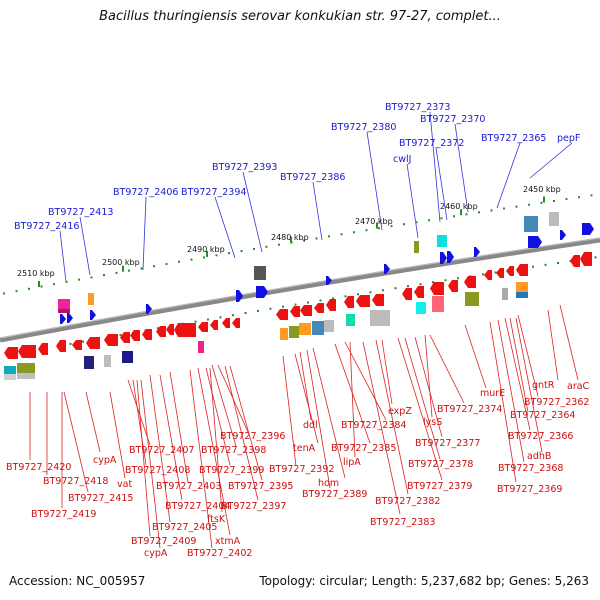 Image resolution: width=600 pixels, height=600 pixels. Describe the element at coordinates (38, 467) in the screenshot. I see `gene-label-bottom: BT9727_2420` at that location.